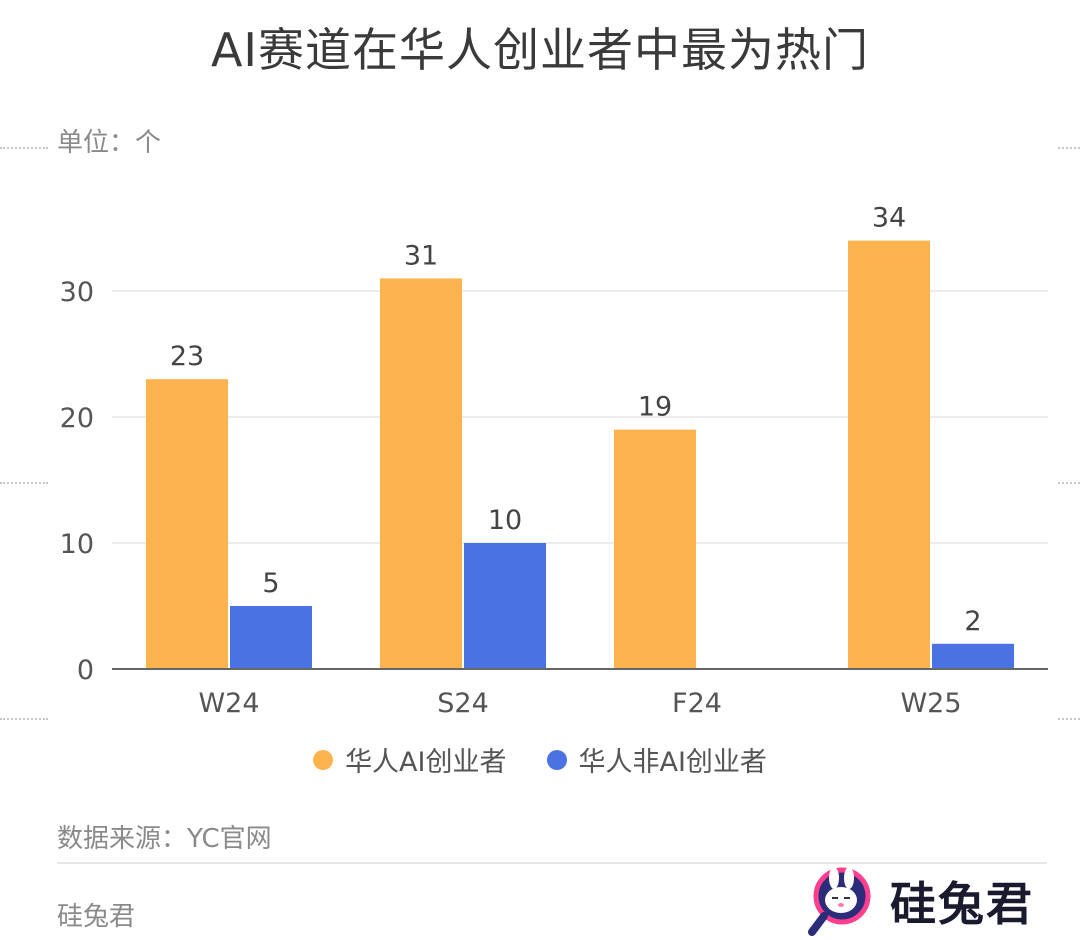 This screenshot has width=1080, height=940. I want to click on y-tick-label: 0, so click(85, 670).